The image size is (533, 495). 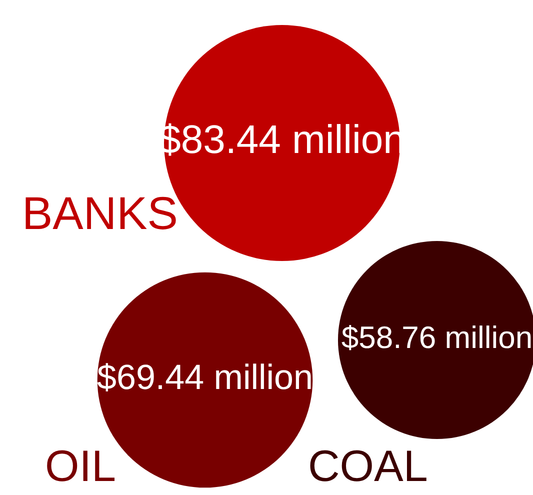 What do you see at coordinates (368, 466) in the screenshot?
I see `category-label: COAL` at bounding box center [368, 466].